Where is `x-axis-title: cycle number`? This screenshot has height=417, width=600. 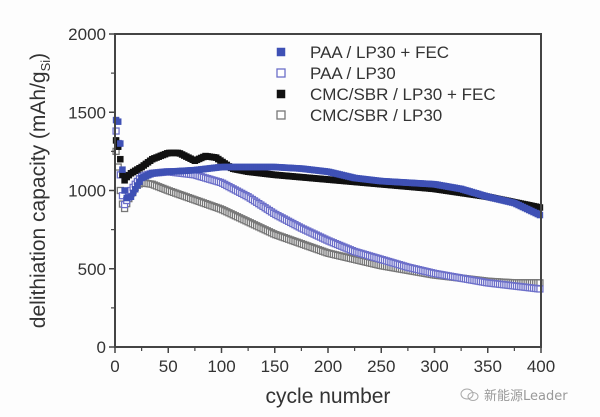 x-axis-title: cycle number is located at coordinates (328, 396).